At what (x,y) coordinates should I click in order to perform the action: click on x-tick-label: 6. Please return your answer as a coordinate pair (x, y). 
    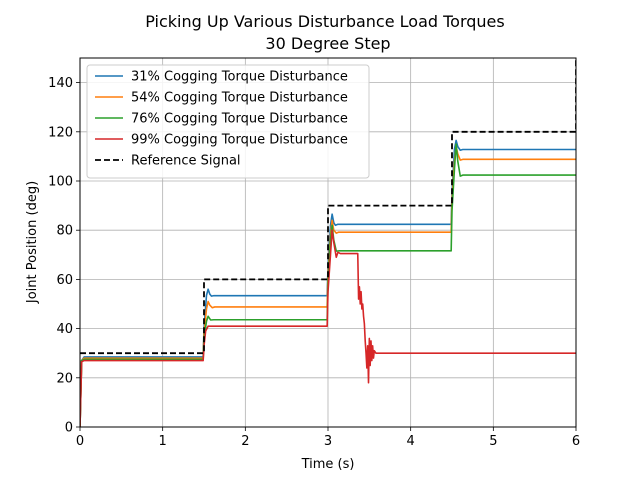
    Looking at the image, I should click on (576, 441).